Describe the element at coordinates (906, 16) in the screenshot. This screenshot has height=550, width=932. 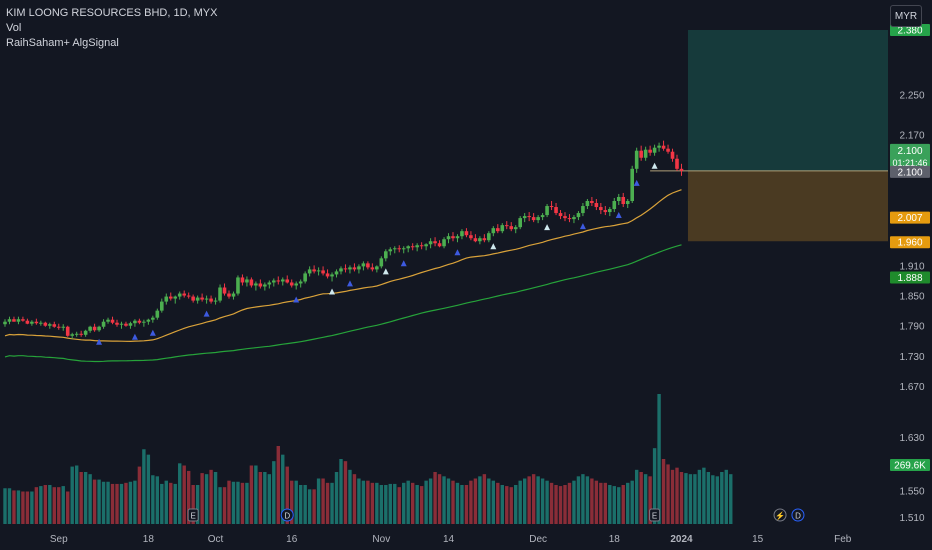
I see `currency-button: MYR` at that location.